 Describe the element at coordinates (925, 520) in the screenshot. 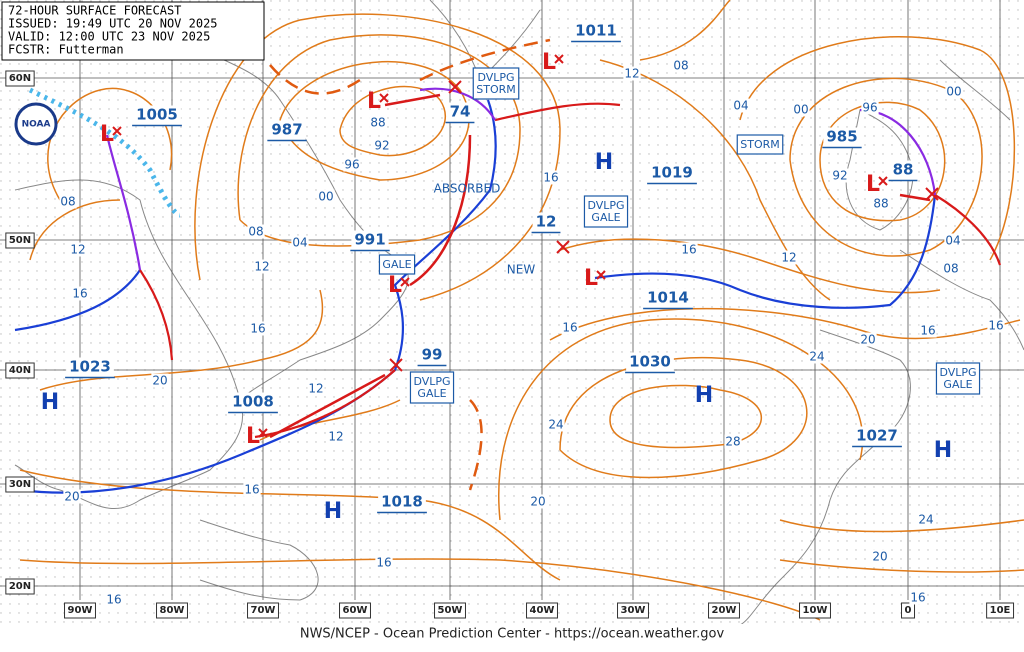

I see `isobar-label: 24` at that location.